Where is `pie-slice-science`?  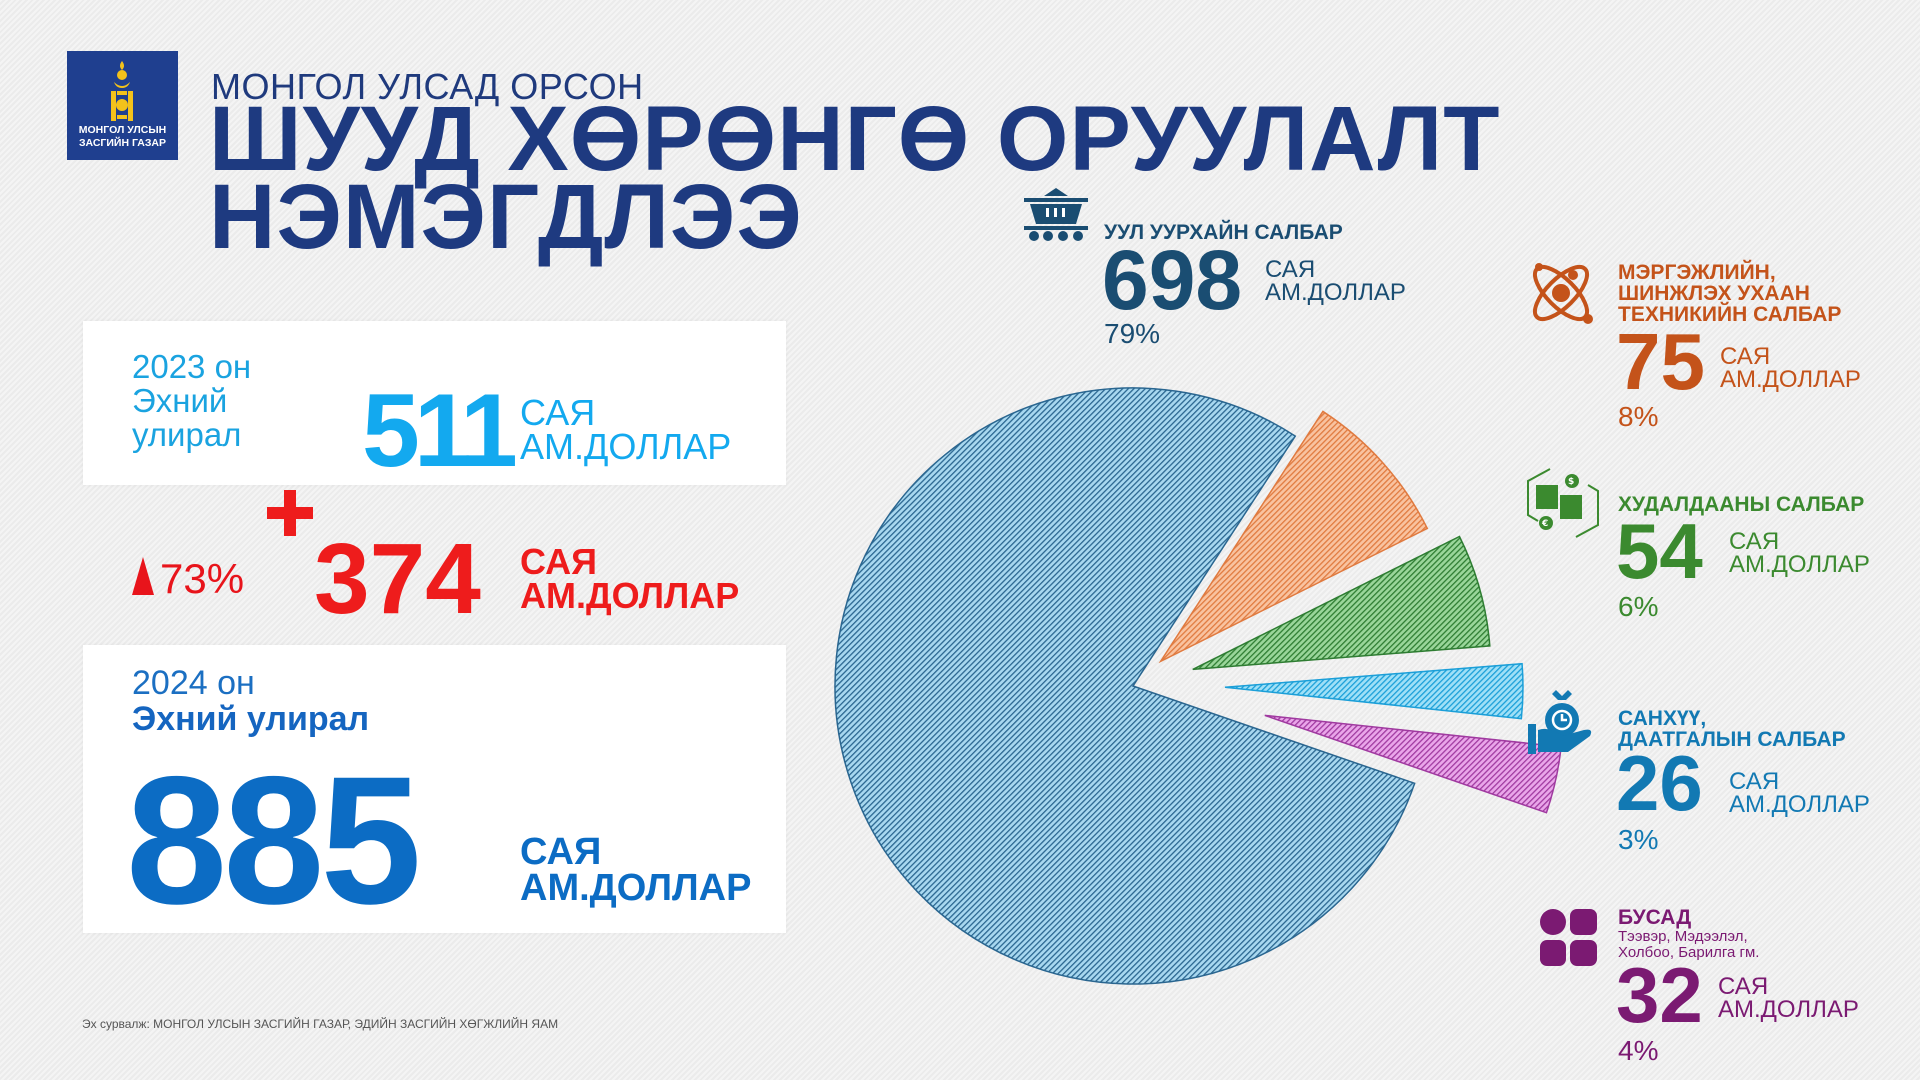
pie-slice-science is located at coordinates (1293, 537).